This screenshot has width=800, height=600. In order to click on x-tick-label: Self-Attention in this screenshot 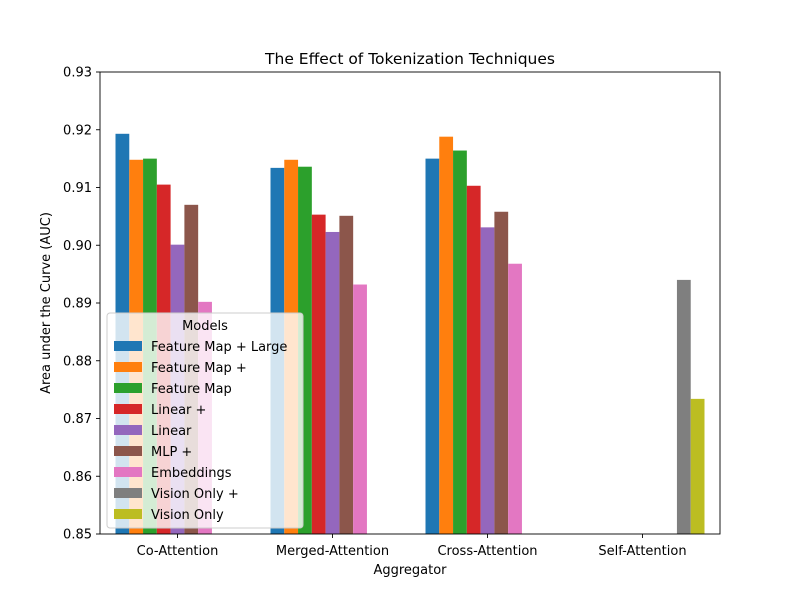, I will do `click(642, 551)`.